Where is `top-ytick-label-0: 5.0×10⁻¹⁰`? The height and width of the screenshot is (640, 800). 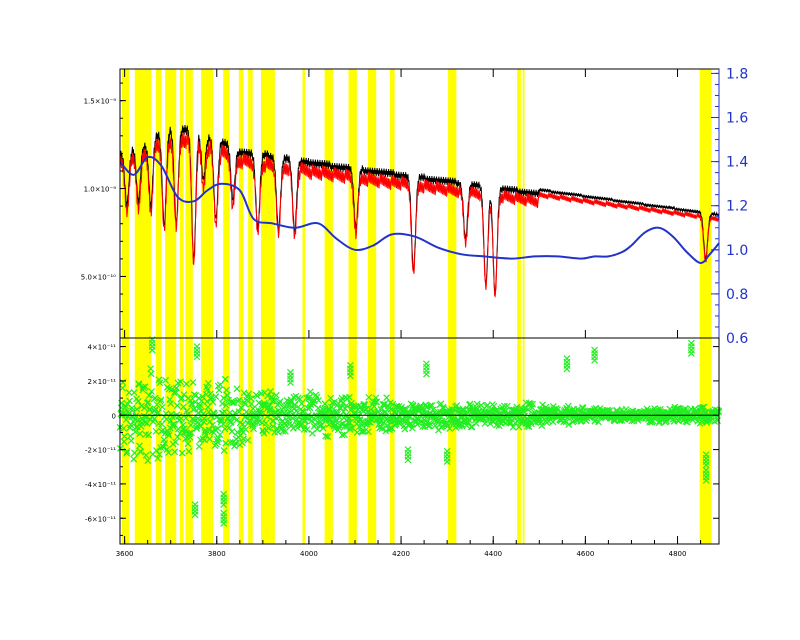 top-ytick-label-0: 5.0×10⁻¹⁰ is located at coordinates (98, 277).